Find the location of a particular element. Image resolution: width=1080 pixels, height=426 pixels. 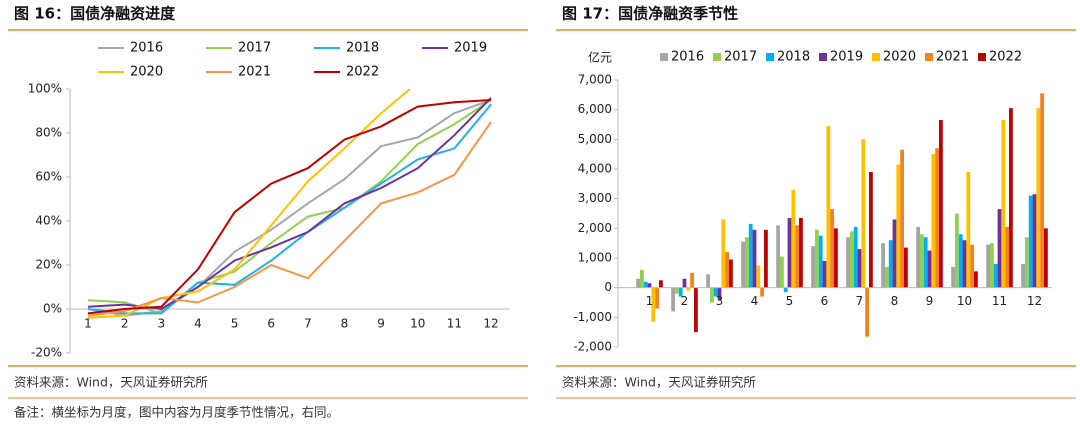

y-tick-label: 100% is located at coordinates (45, 89).